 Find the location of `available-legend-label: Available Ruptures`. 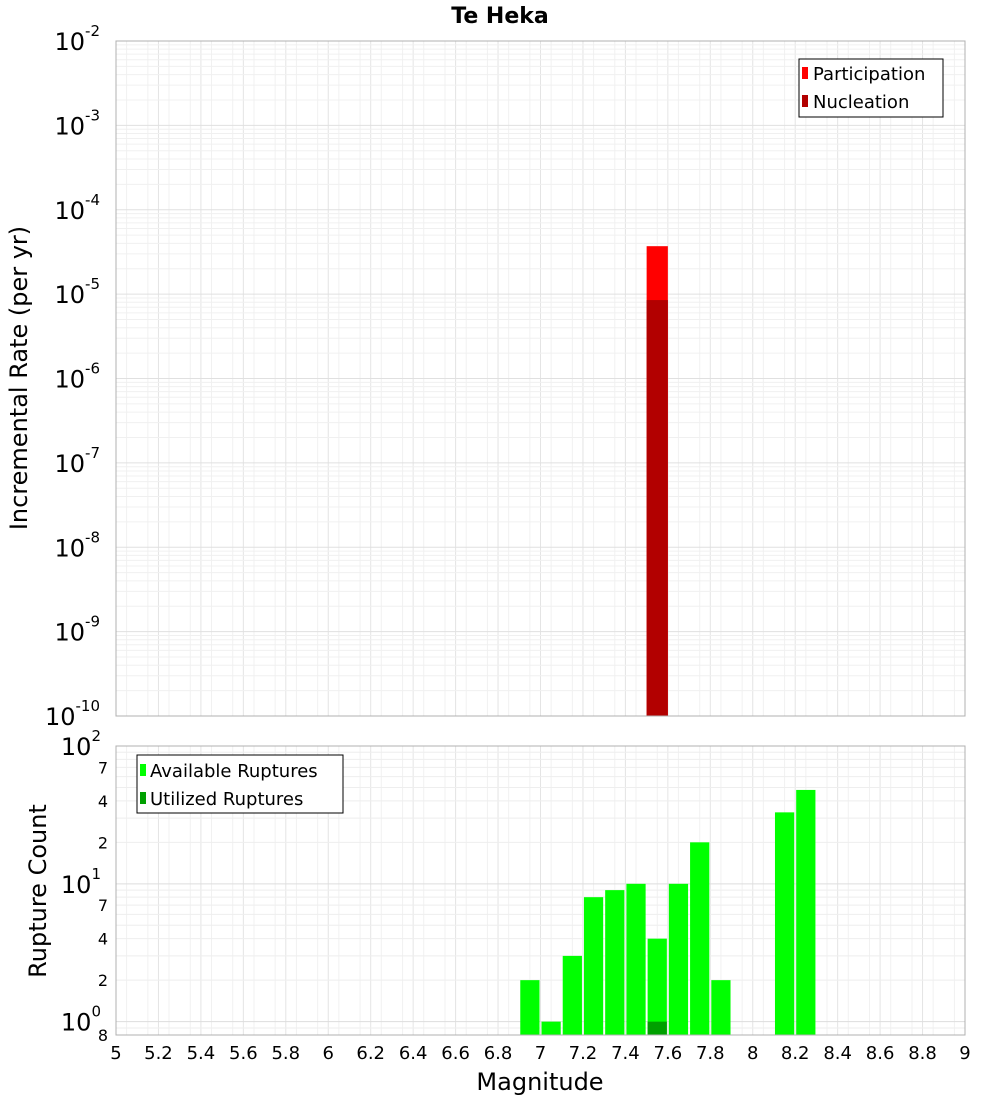

available-legend-label: Available Ruptures is located at coordinates (234, 771).